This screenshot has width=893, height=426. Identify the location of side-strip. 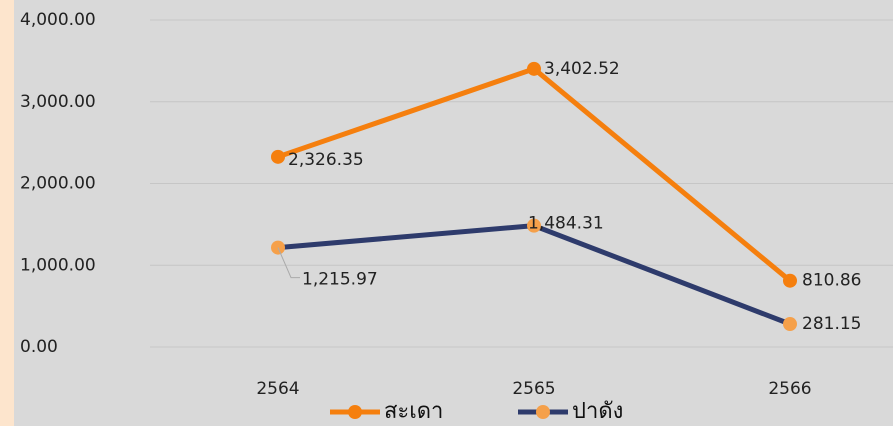
(7, 213).